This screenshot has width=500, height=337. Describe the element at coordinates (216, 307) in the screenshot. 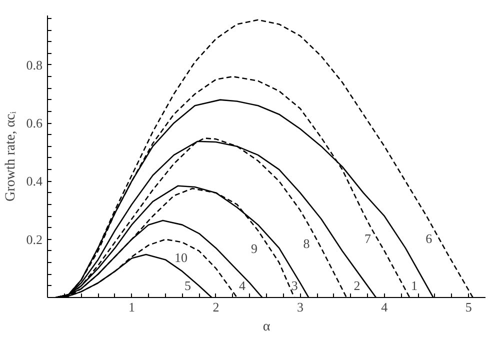

I see `x-tick-label: 2` at that location.